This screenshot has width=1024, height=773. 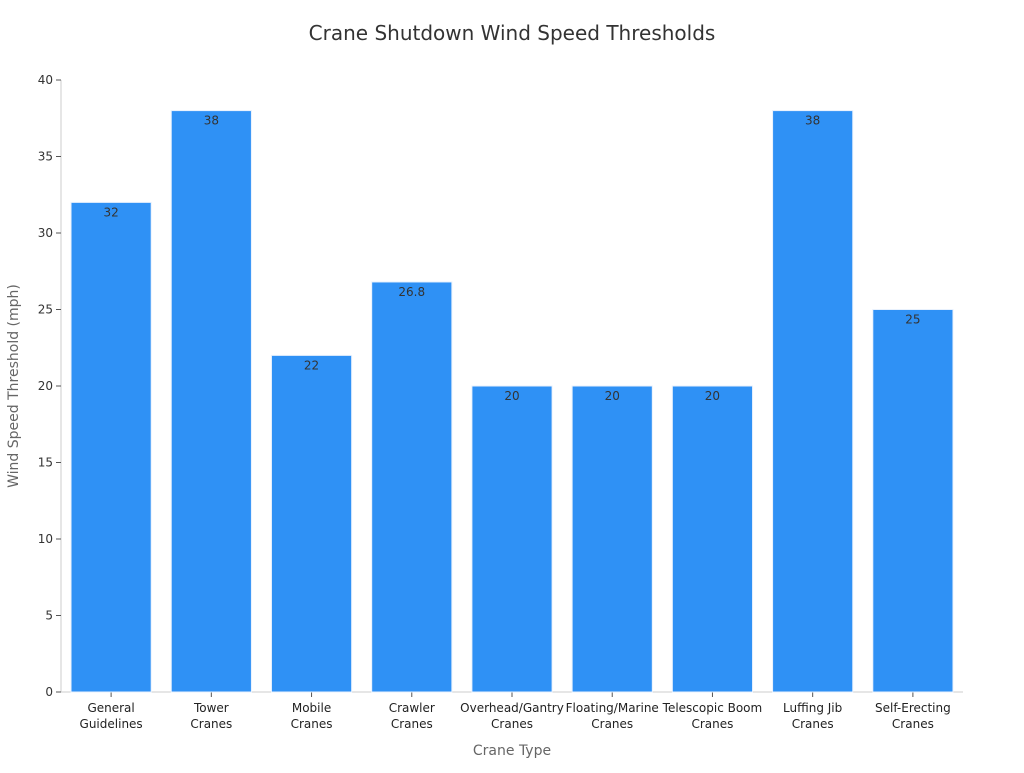 I want to click on y-axis-title: Wind Speed Threshold (mph), so click(x=14, y=386).